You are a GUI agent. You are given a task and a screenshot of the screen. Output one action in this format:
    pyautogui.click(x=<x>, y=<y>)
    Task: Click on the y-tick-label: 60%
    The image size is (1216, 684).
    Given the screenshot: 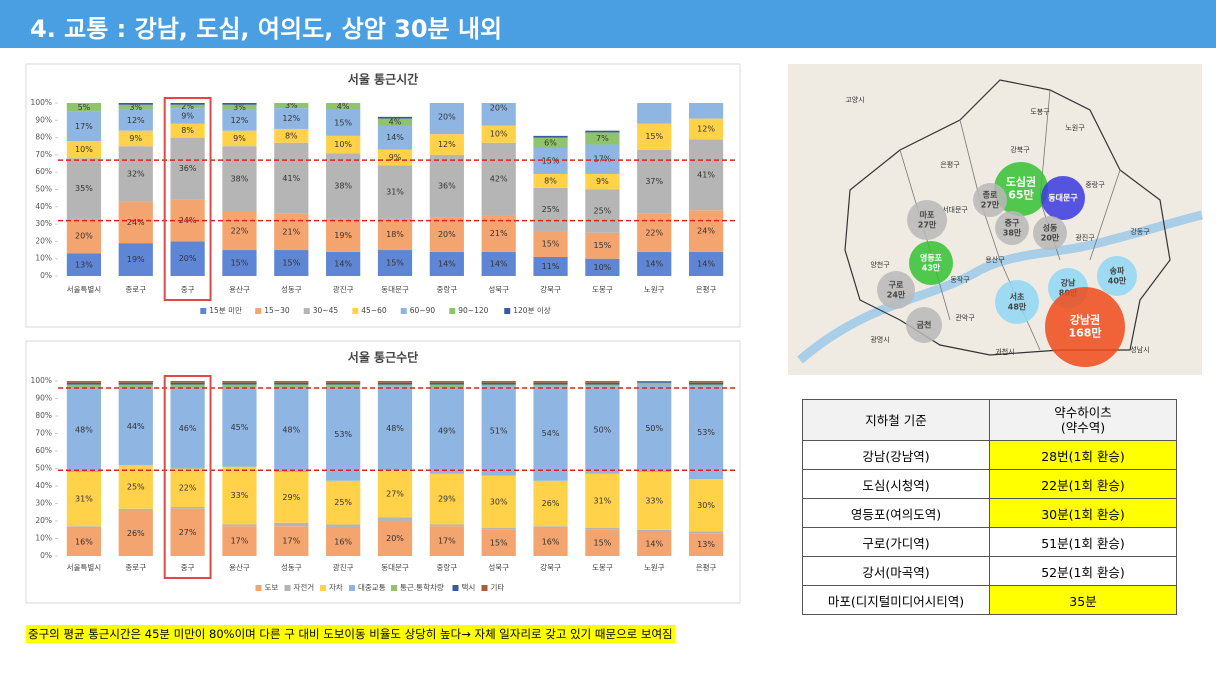 What is the action you would take?
    pyautogui.click(x=43, y=450)
    